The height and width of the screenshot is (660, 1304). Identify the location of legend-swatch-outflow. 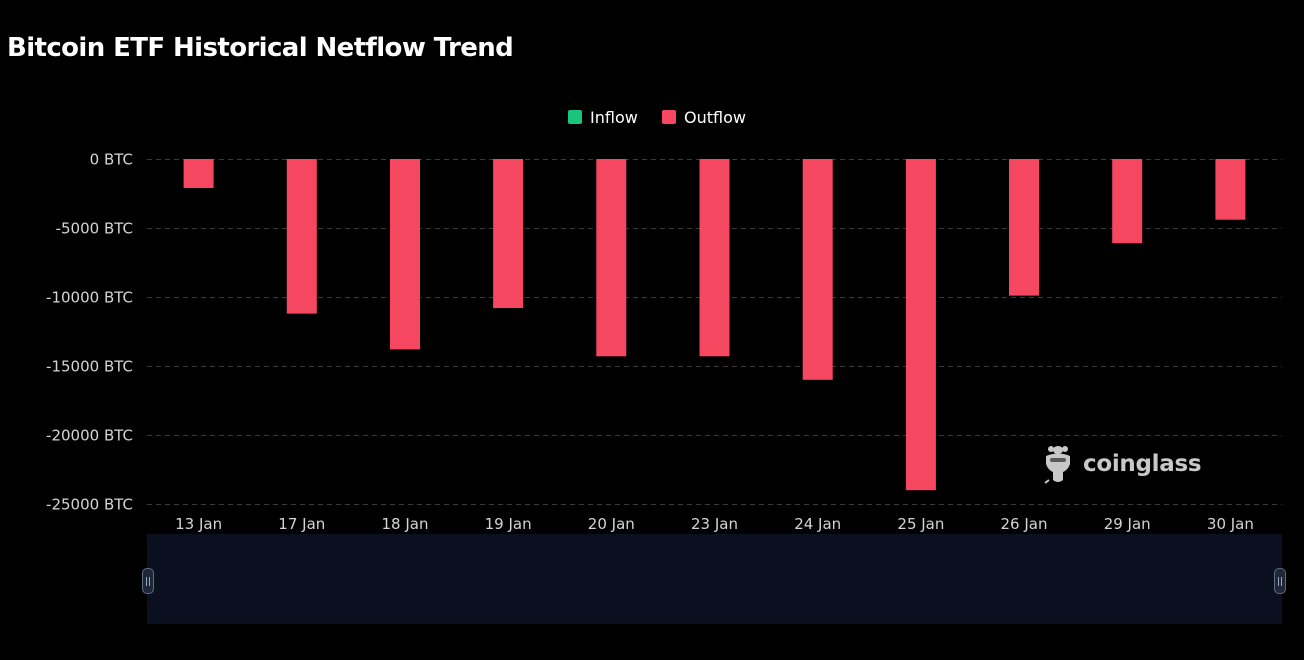
(669, 117).